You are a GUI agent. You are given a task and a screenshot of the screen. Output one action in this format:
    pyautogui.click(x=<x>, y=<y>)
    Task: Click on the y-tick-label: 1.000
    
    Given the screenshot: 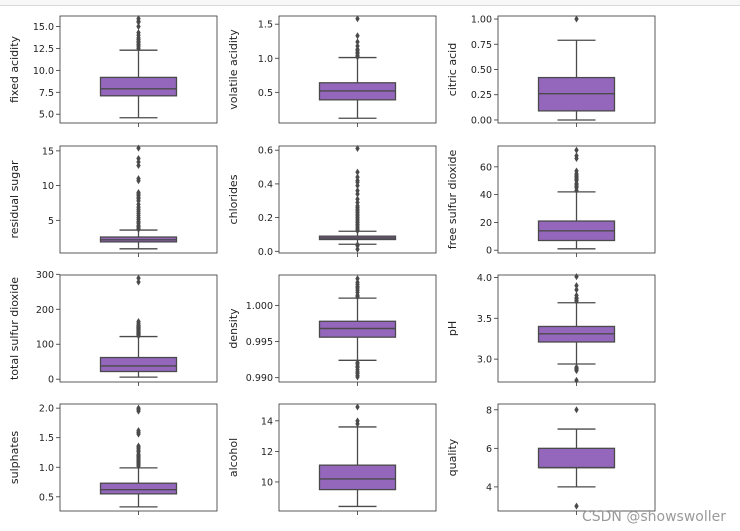 What is the action you would take?
    pyautogui.click(x=259, y=306)
    